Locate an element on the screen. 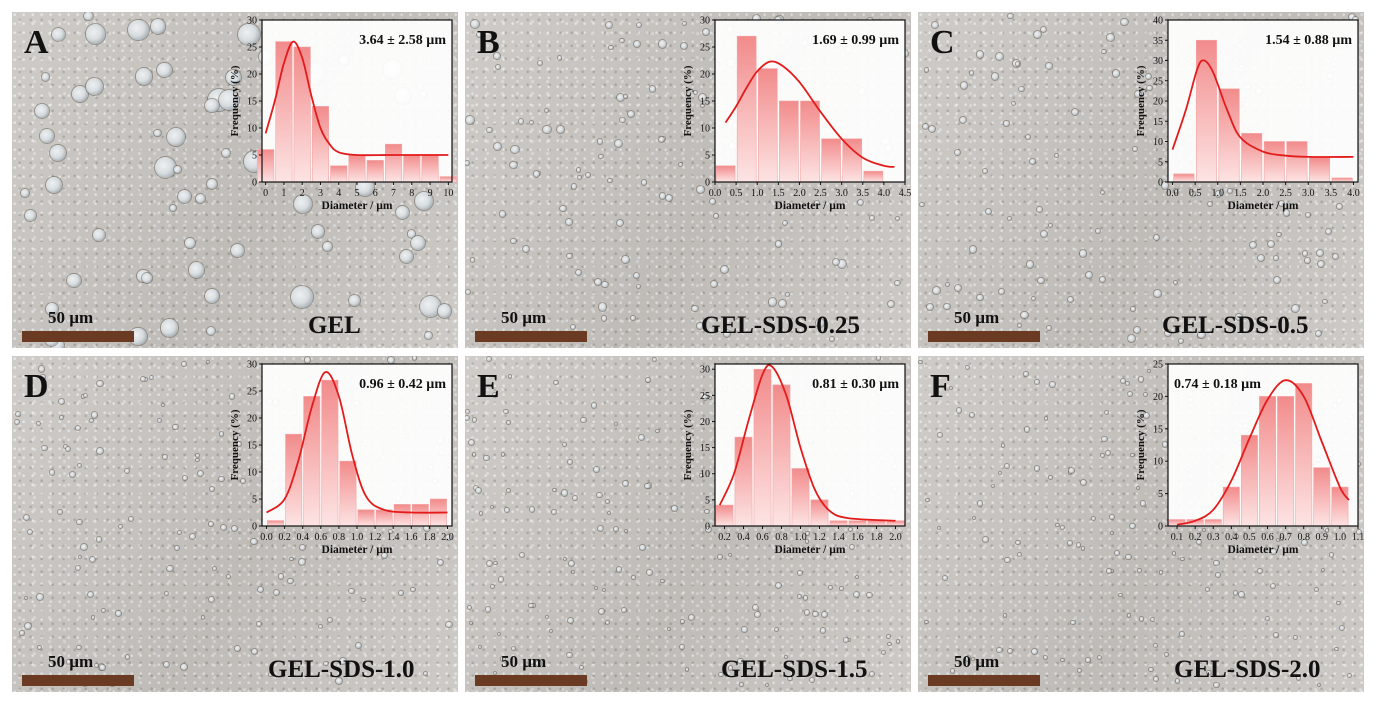  x-tick-label: 0.0 is located at coordinates (715, 193).